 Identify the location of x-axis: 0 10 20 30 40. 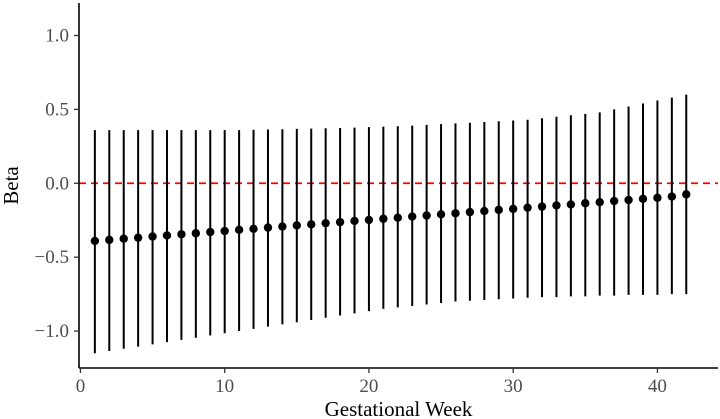
(371, 382).